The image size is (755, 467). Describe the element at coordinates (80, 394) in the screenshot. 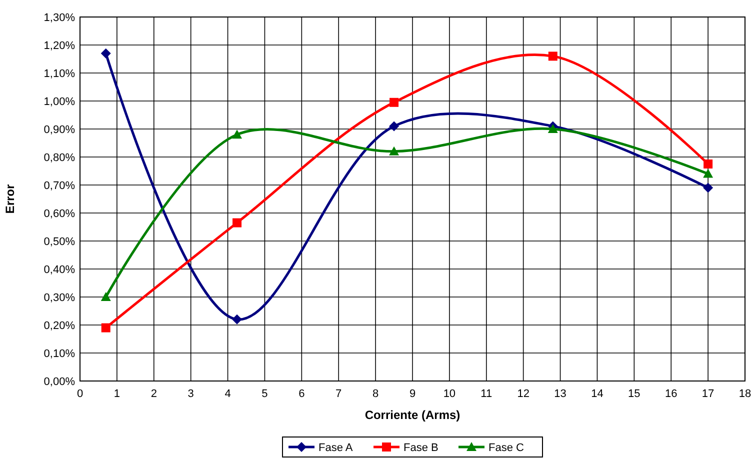

I see `x-tick-label: 0` at that location.